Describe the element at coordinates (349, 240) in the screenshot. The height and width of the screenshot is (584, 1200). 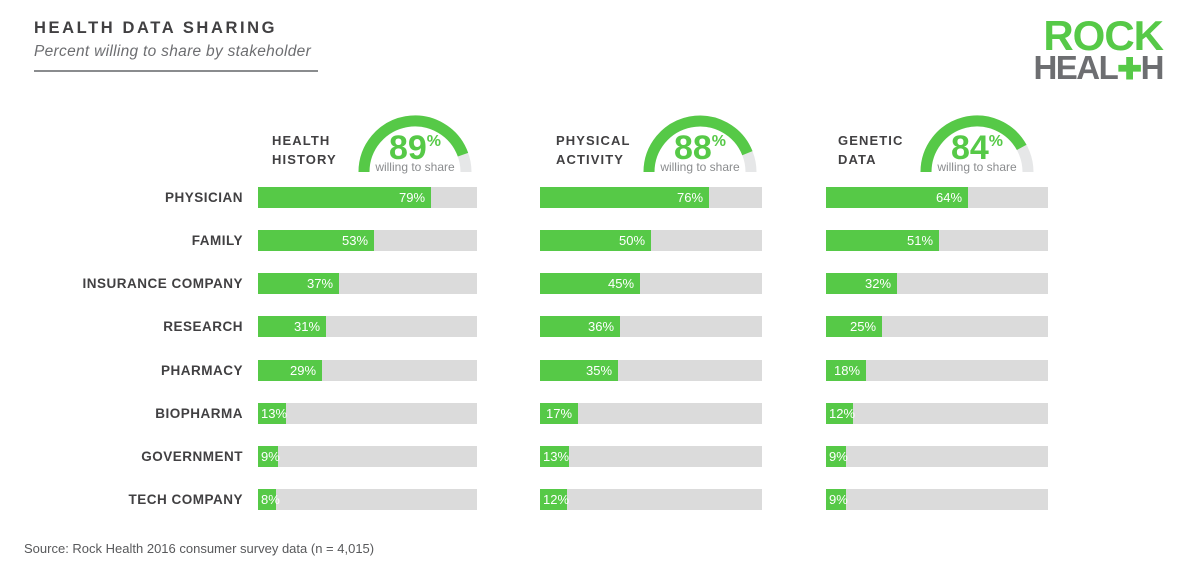
I see `bar-value-number: 53` at that location.